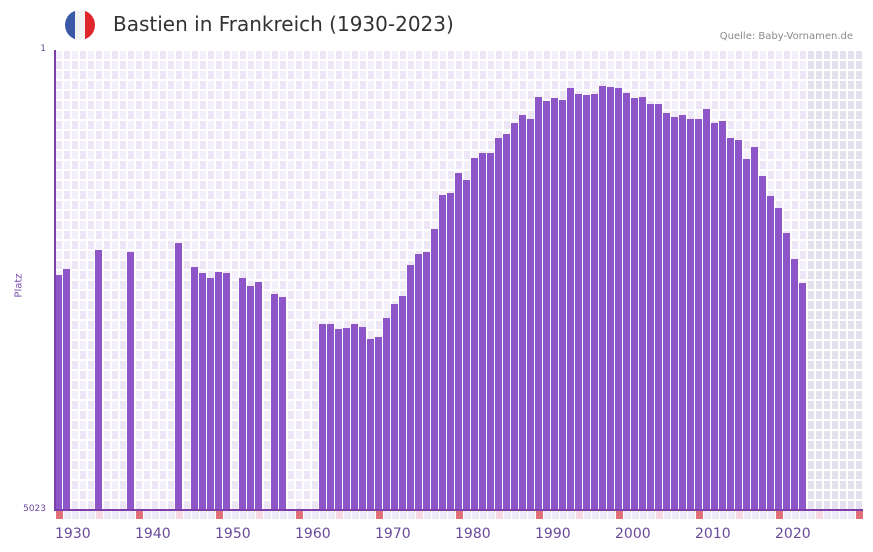  I want to click on bar-1954, so click(250, 397).